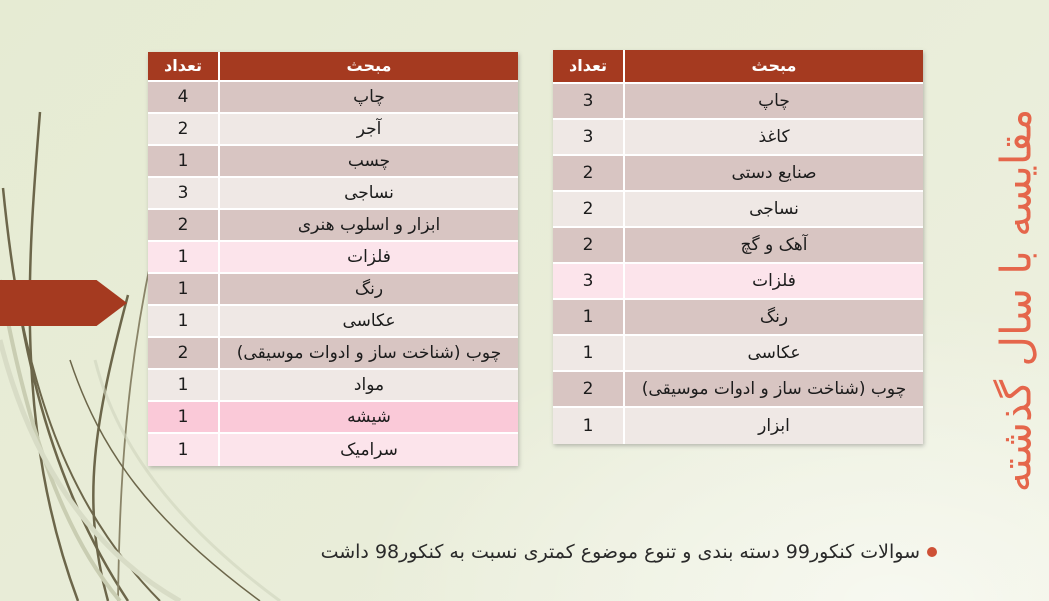  I want to click on table-row: 1 فلزات, so click(333, 258).